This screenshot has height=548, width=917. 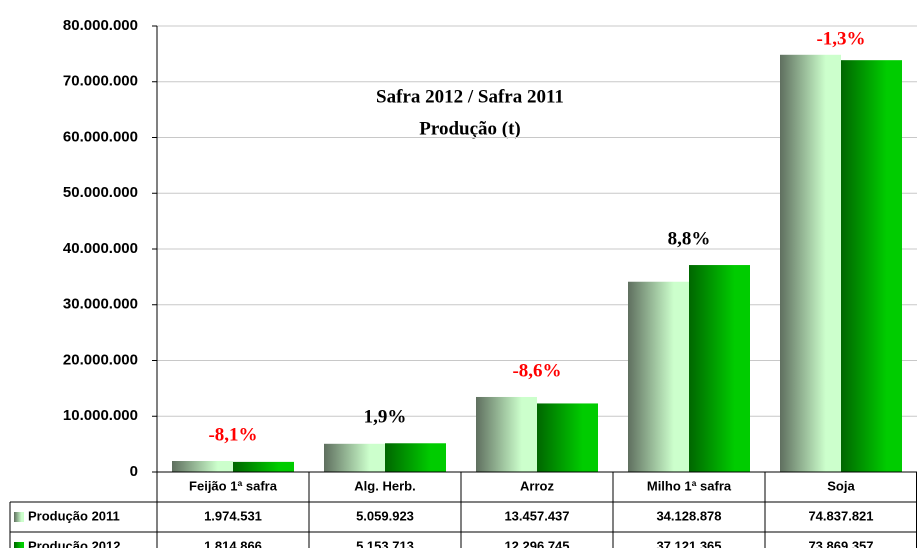 What do you see at coordinates (384, 485) in the screenshot?
I see `x-tick-label: Alg. Herb.` at bounding box center [384, 485].